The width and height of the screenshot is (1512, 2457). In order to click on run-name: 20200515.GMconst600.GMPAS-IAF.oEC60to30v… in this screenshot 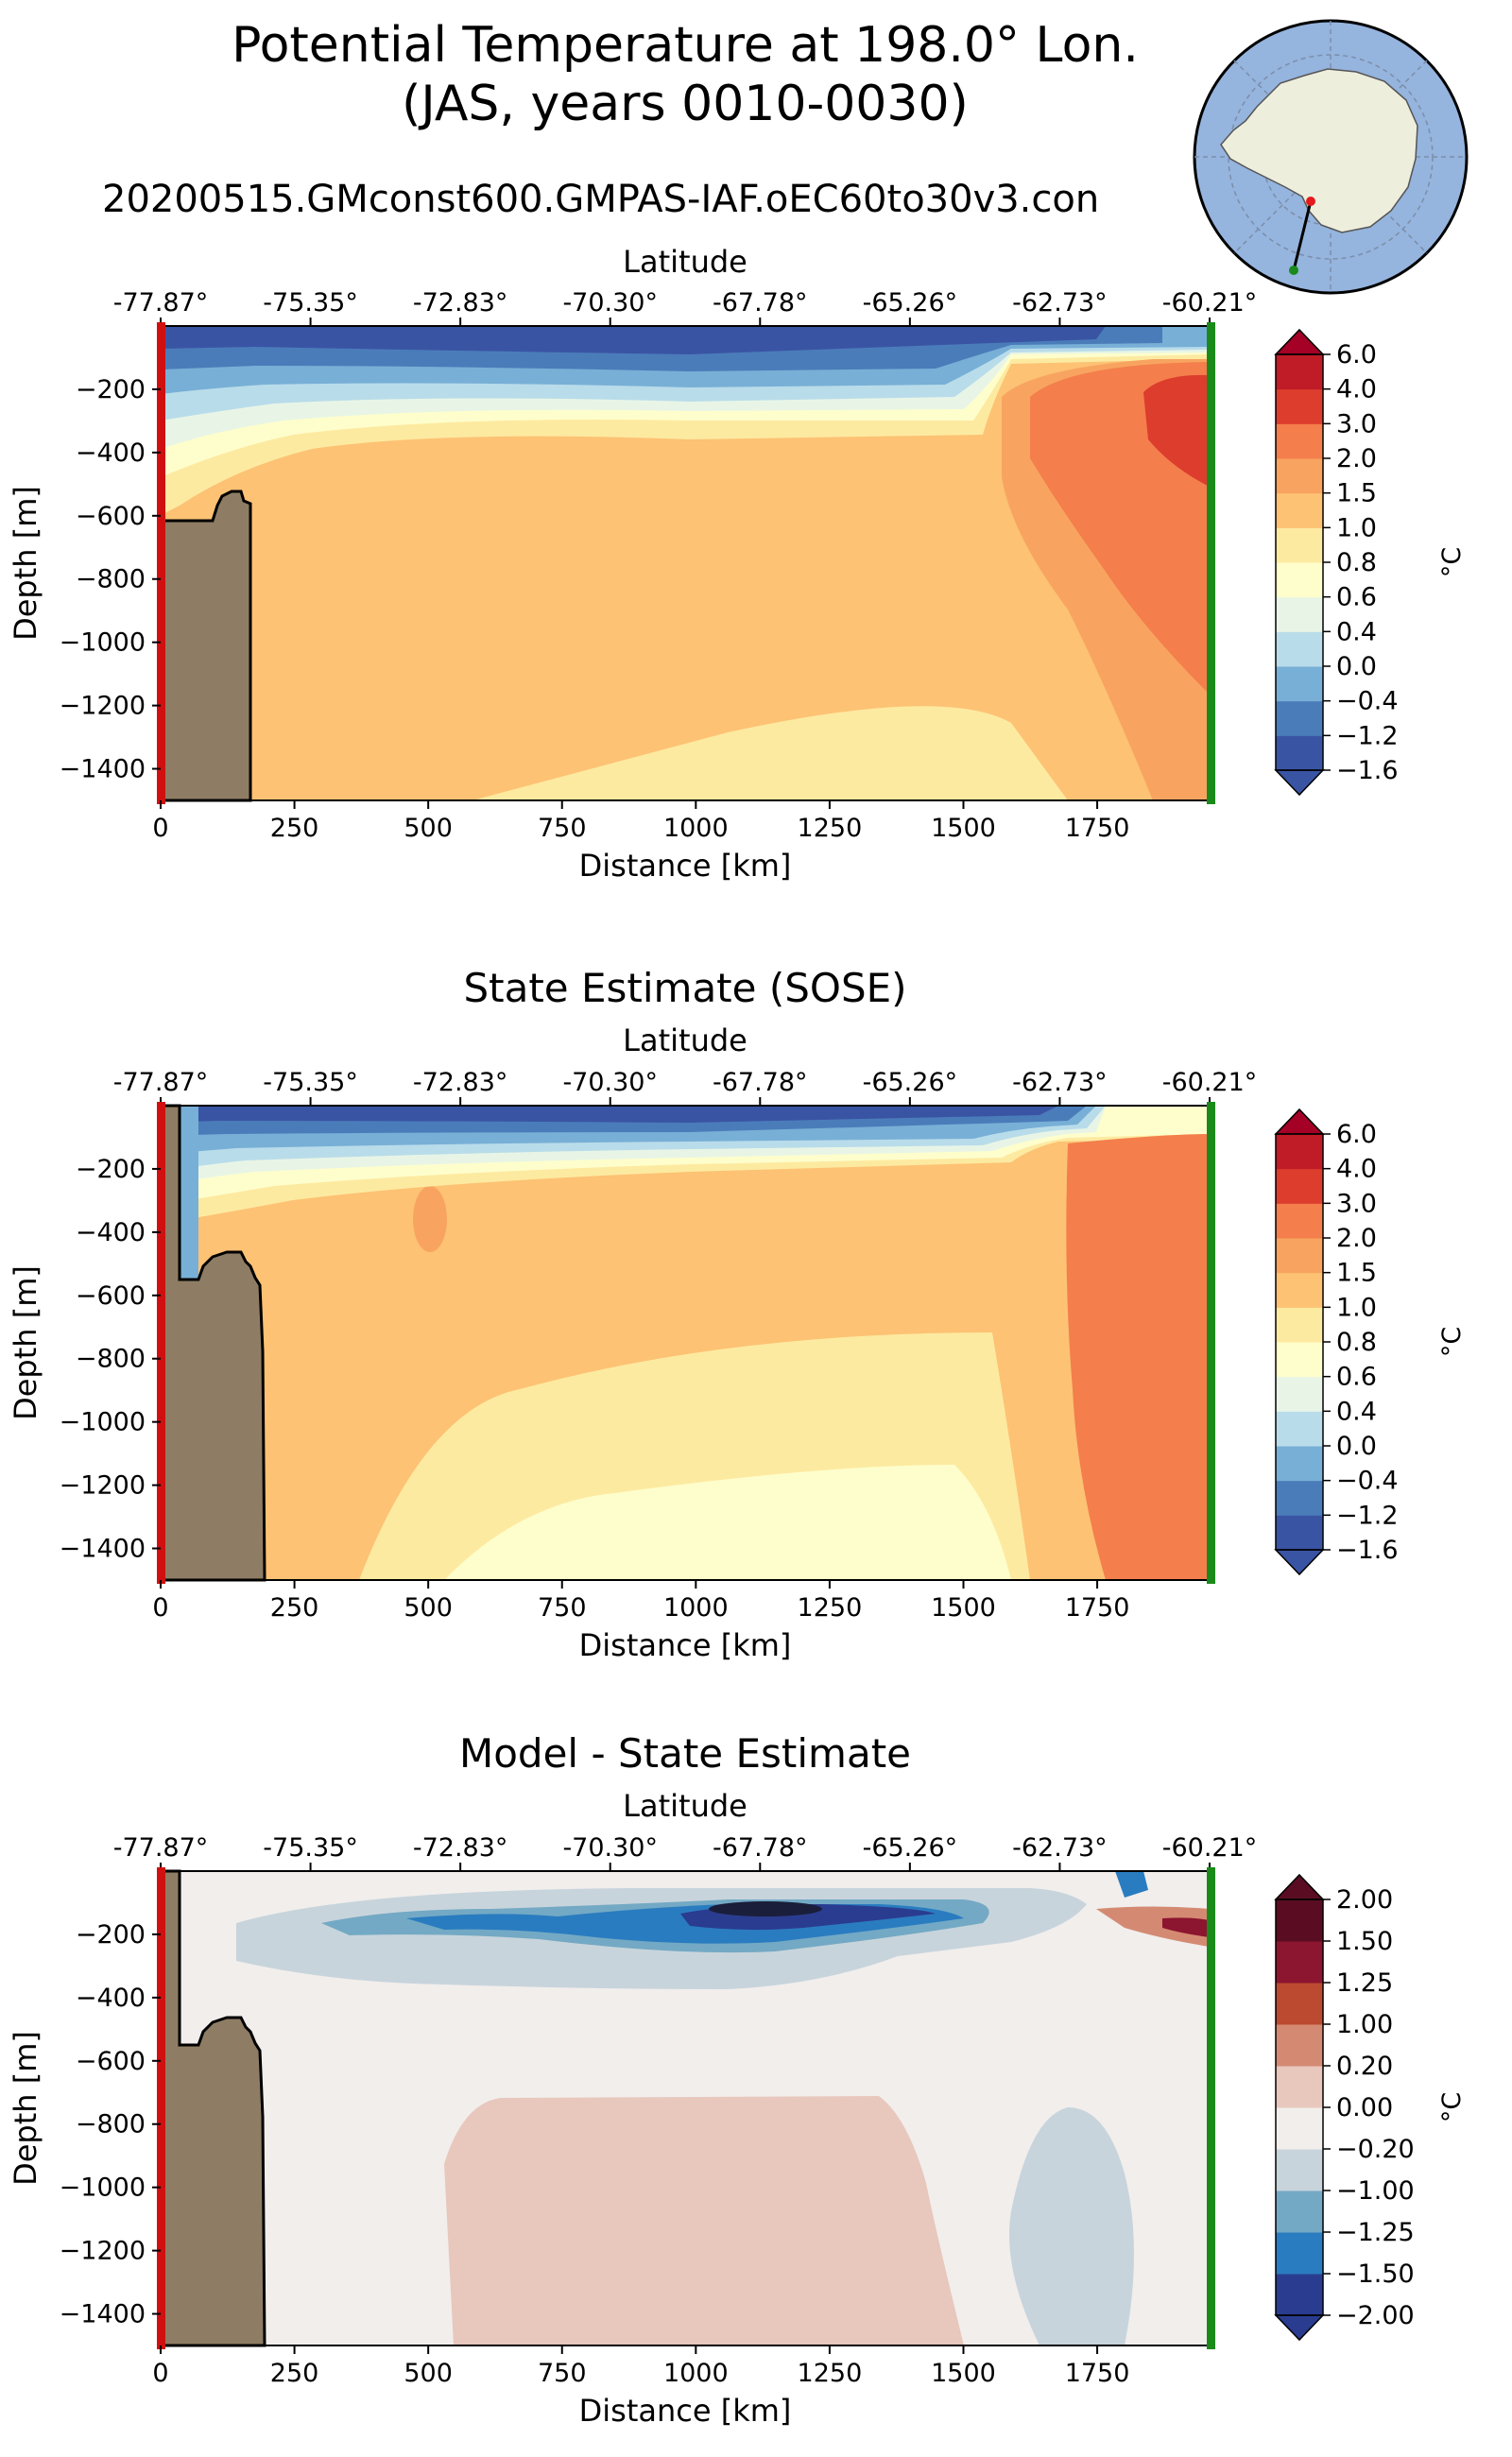, I will do `click(601, 199)`.